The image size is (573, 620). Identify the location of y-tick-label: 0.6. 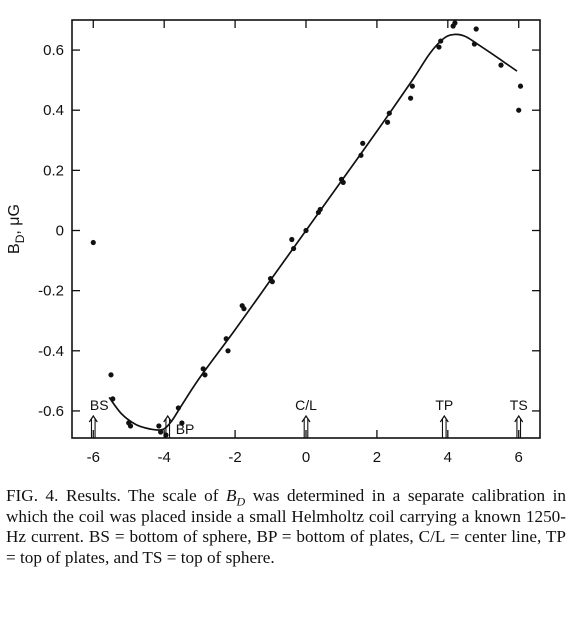
(53, 50).